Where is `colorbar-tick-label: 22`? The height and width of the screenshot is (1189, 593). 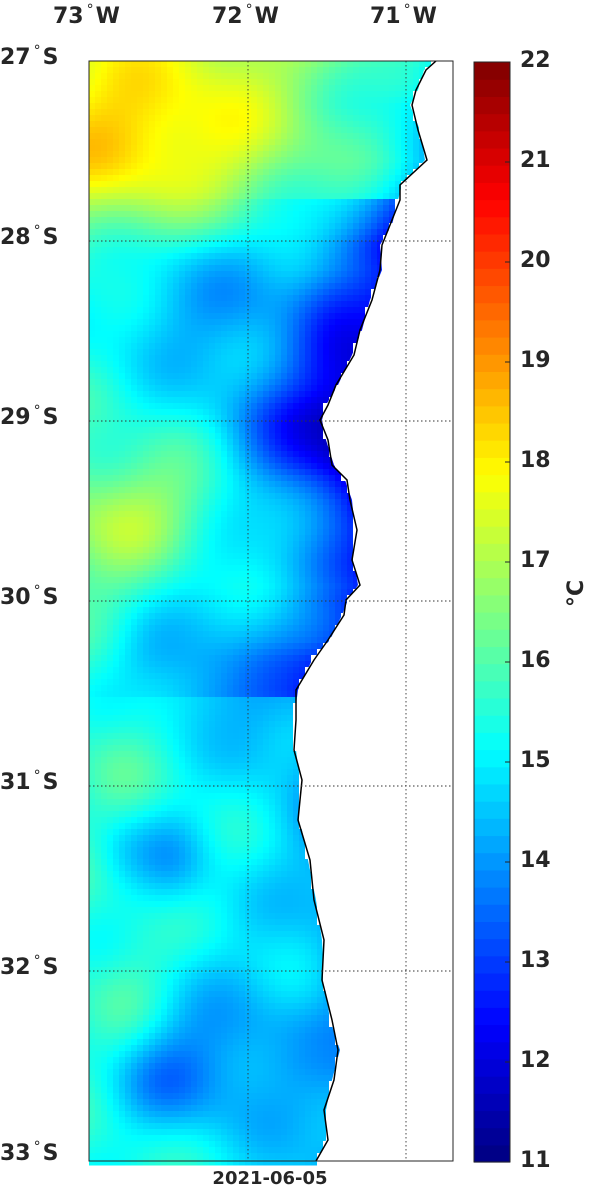 colorbar-tick-label: 22 is located at coordinates (535, 60).